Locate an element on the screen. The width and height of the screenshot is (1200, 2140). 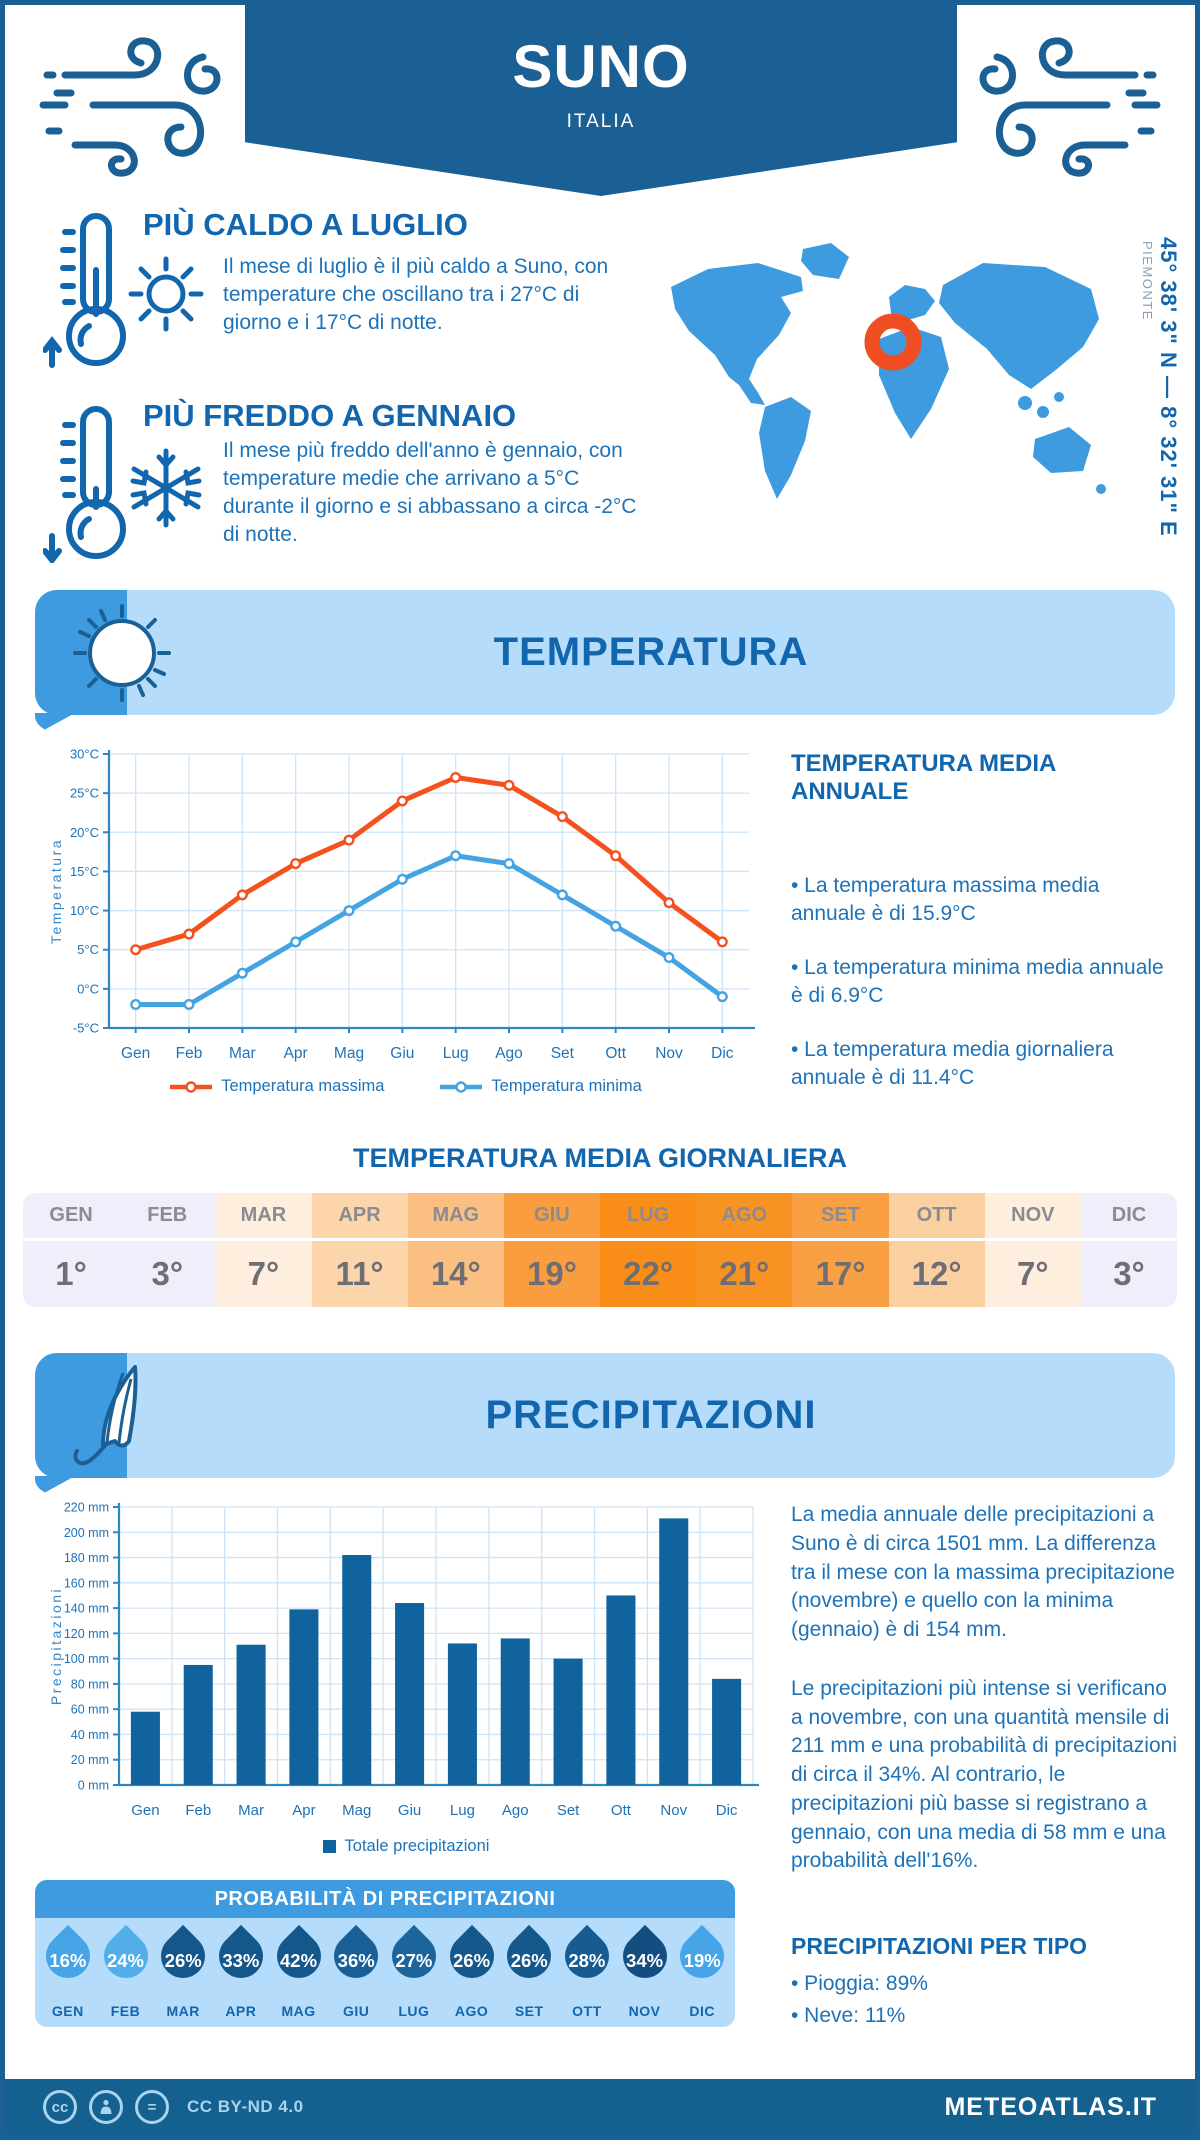
drop-percent: 42% is located at coordinates (299, 1960).